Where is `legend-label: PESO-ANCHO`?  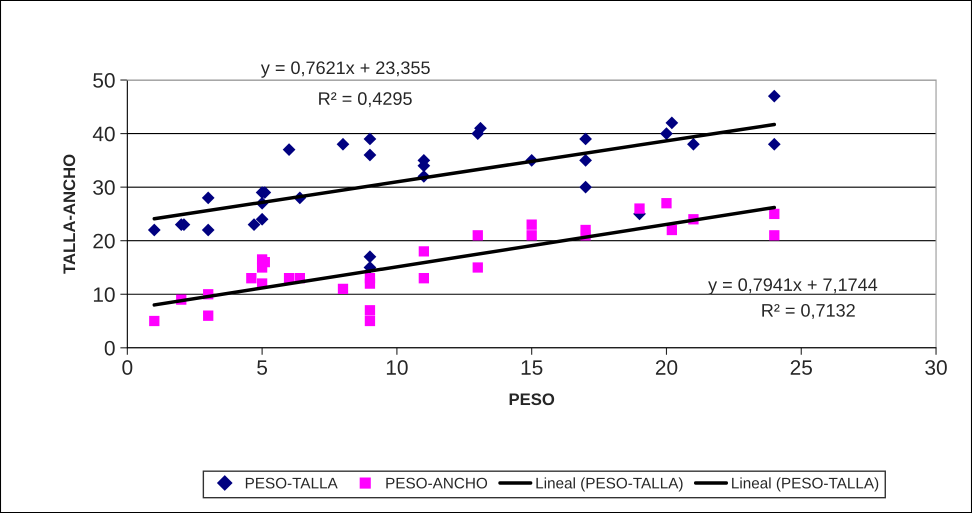 legend-label: PESO-ANCHO is located at coordinates (437, 483).